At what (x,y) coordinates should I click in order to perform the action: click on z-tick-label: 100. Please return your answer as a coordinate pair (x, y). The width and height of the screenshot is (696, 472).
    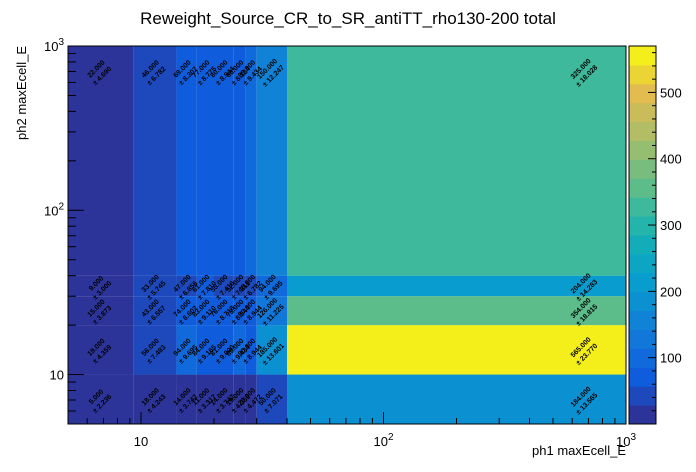
    Looking at the image, I should click on (671, 358).